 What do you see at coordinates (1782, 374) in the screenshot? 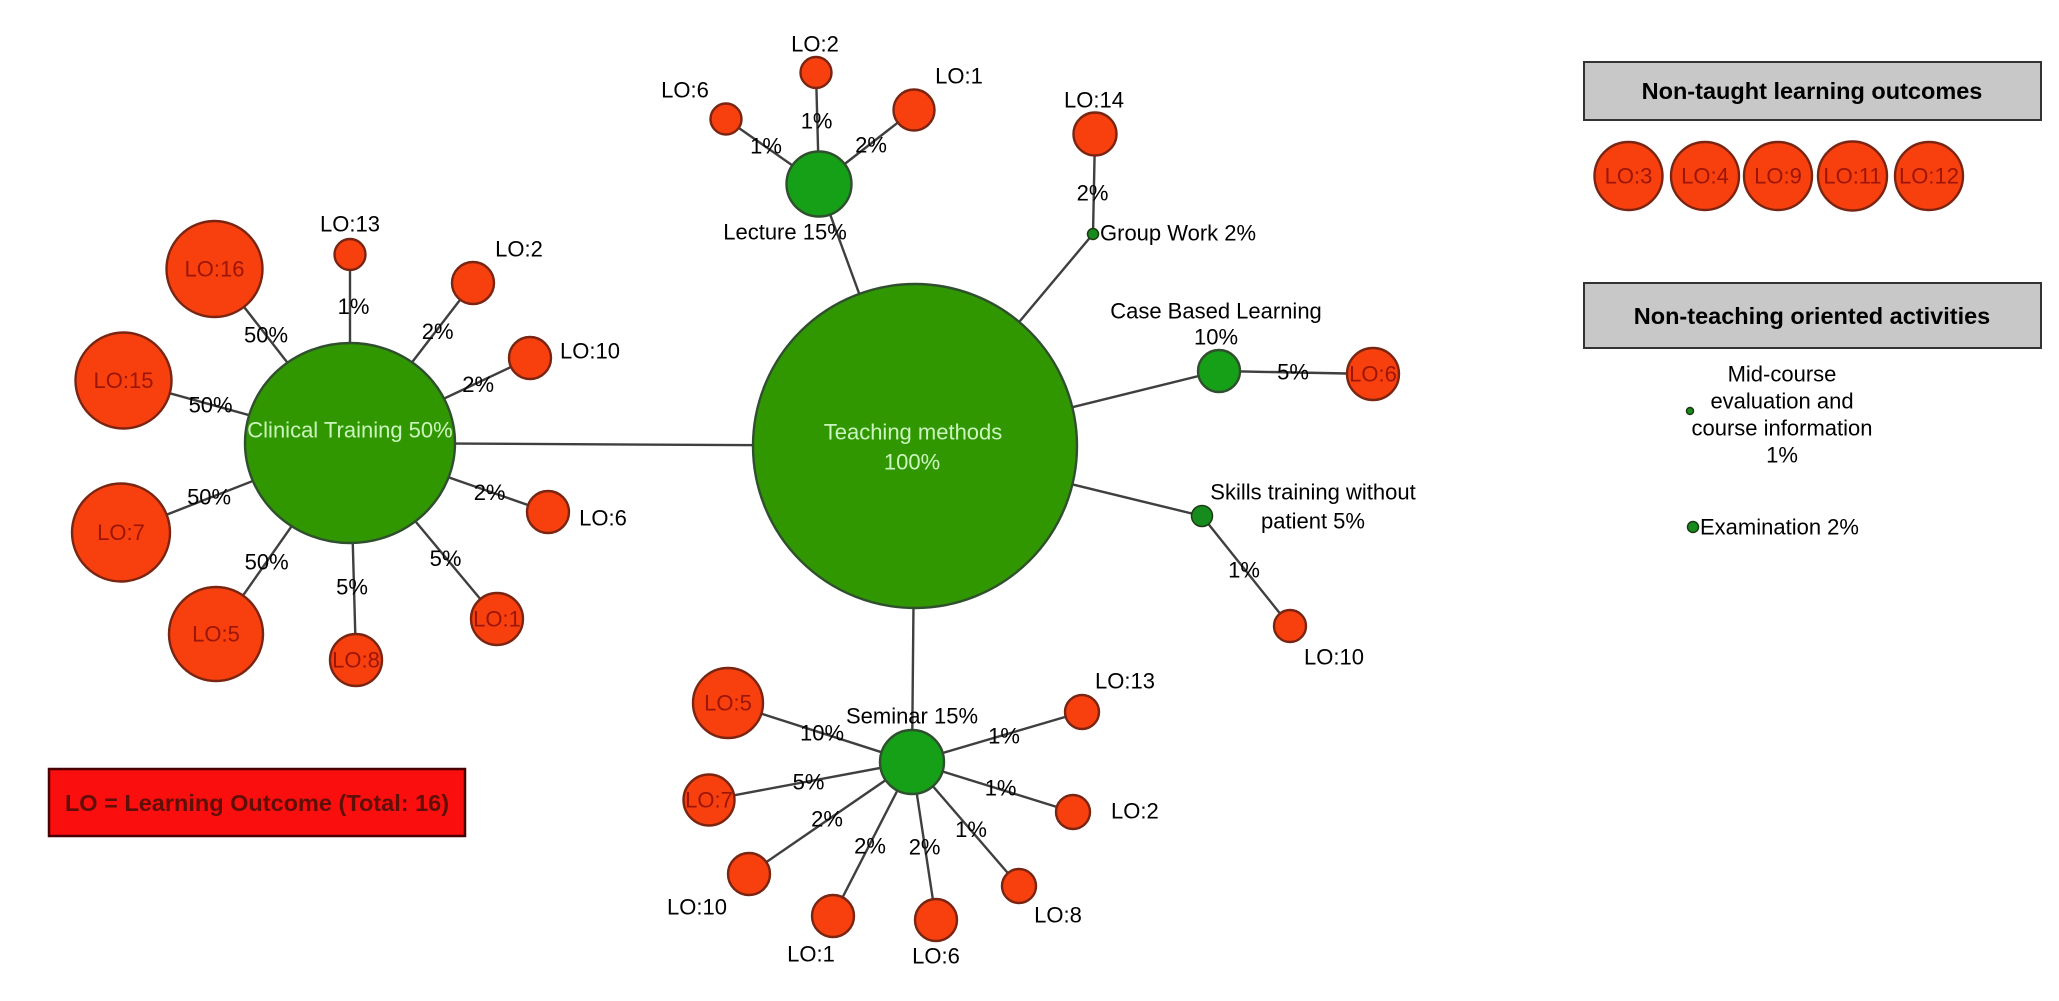
I see `svg-text: Mid-course` at bounding box center [1782, 374].